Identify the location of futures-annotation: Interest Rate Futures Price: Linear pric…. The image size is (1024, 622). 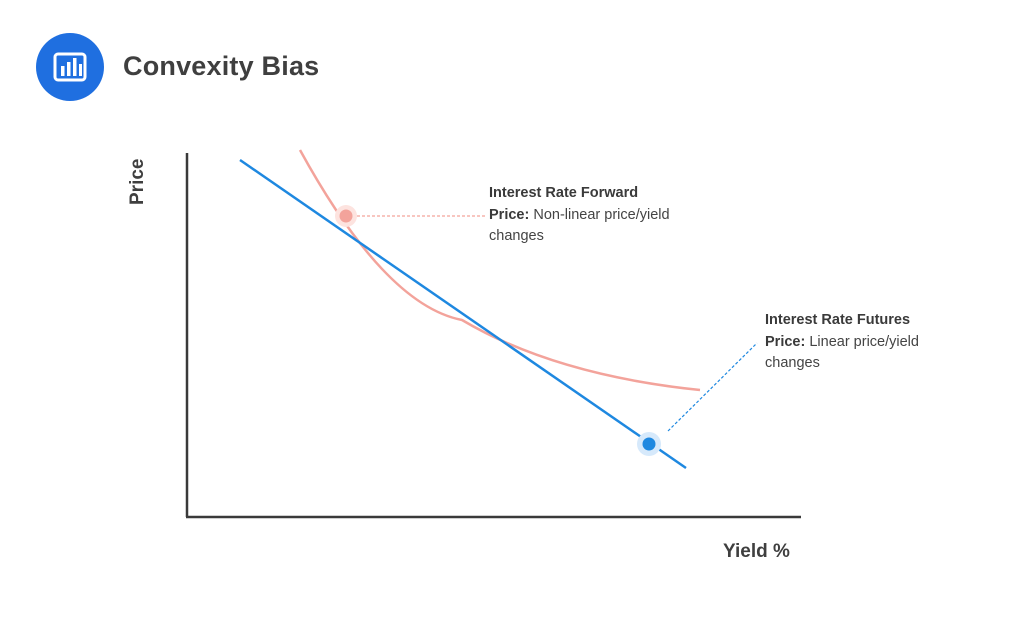
(865, 342).